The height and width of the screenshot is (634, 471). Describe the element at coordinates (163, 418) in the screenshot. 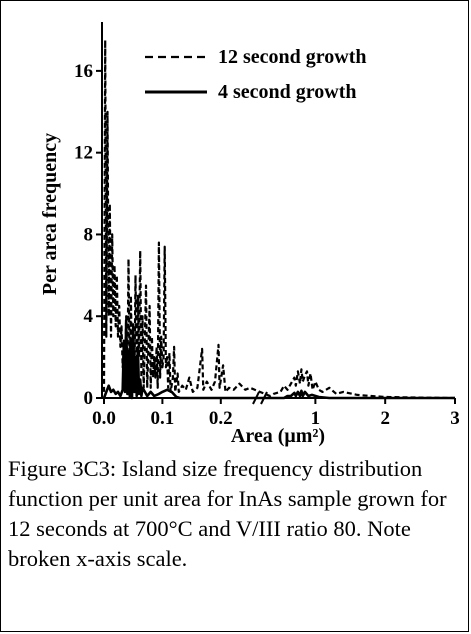

I see `x-tick-label-1: 0.1` at that location.